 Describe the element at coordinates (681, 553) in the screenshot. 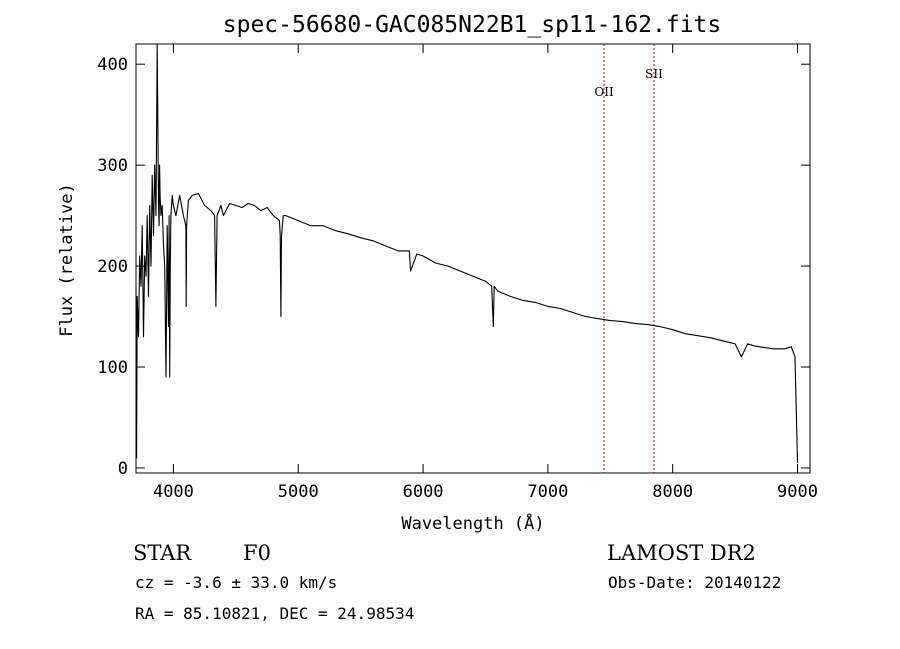

I see `survey-name: LAMOST DR2` at that location.